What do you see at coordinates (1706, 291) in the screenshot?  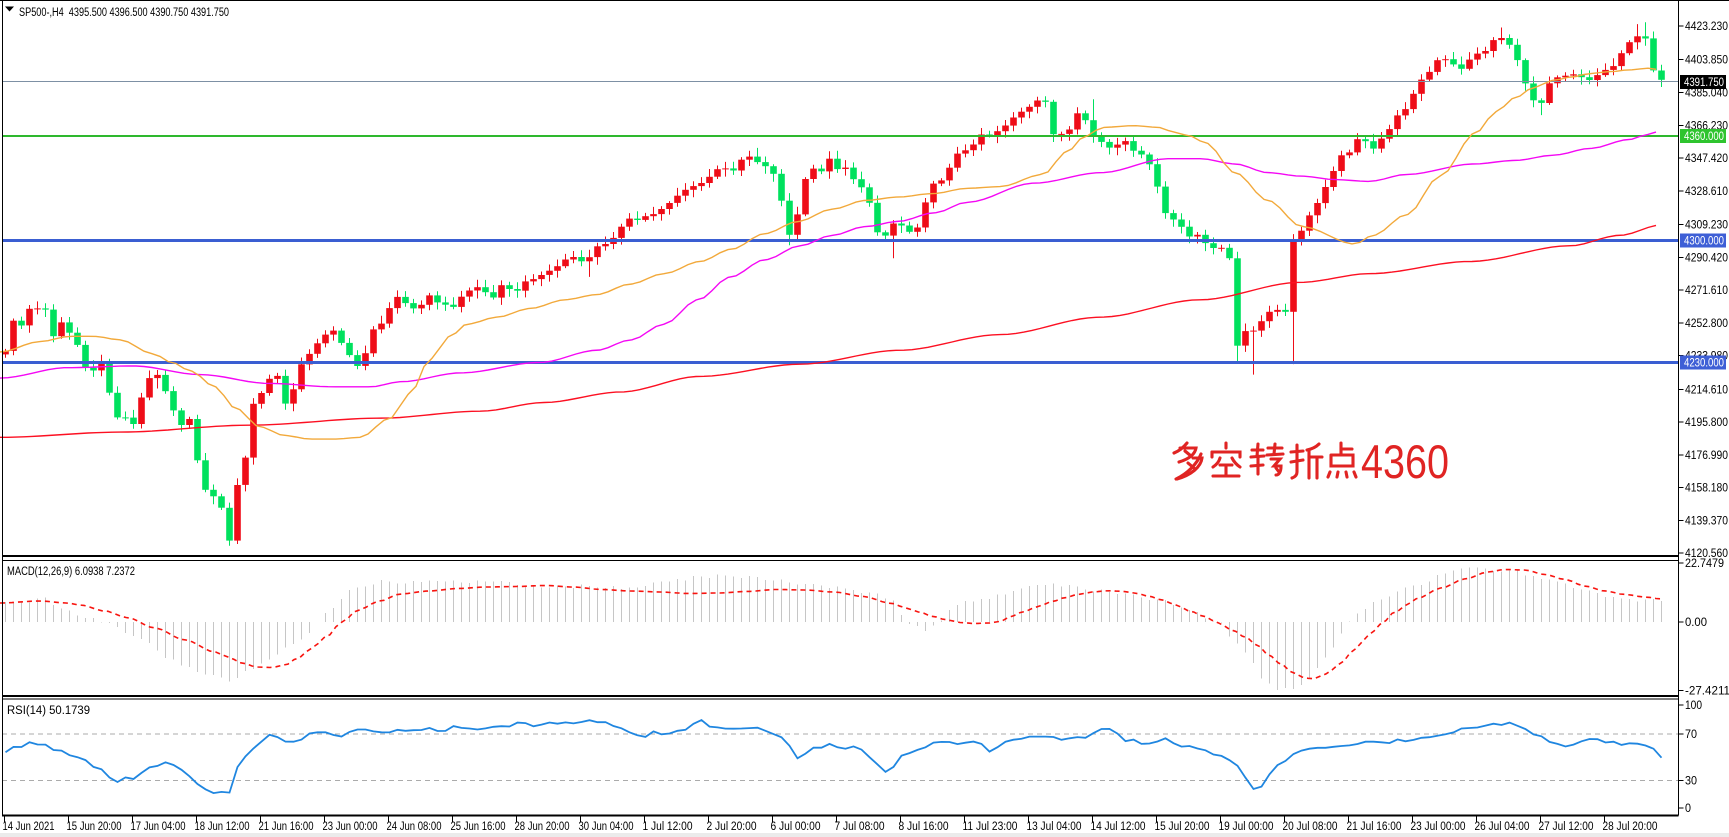 I see `svg-text: 4271.610` at bounding box center [1706, 291].